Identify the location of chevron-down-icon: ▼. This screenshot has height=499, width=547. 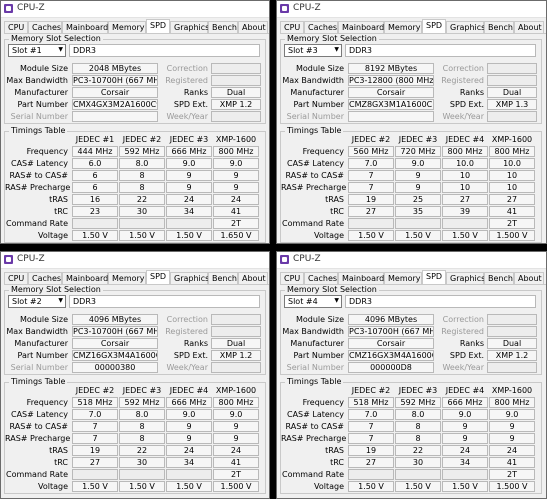
(336, 49).